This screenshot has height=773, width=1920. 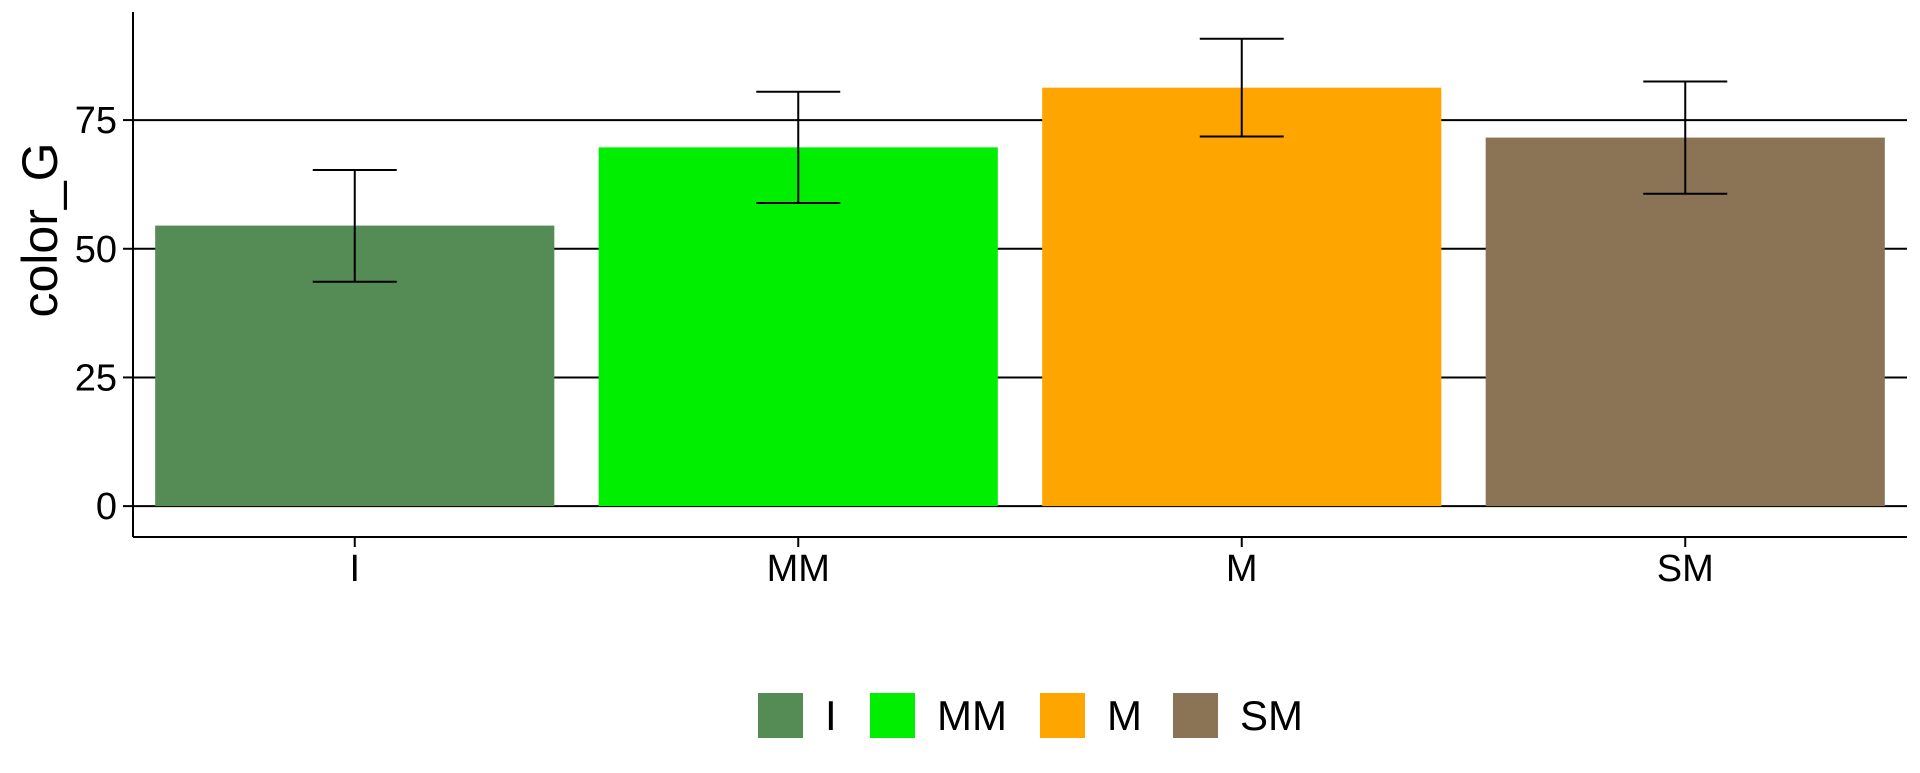 I want to click on error-bar-sm, so click(x=1685, y=137).